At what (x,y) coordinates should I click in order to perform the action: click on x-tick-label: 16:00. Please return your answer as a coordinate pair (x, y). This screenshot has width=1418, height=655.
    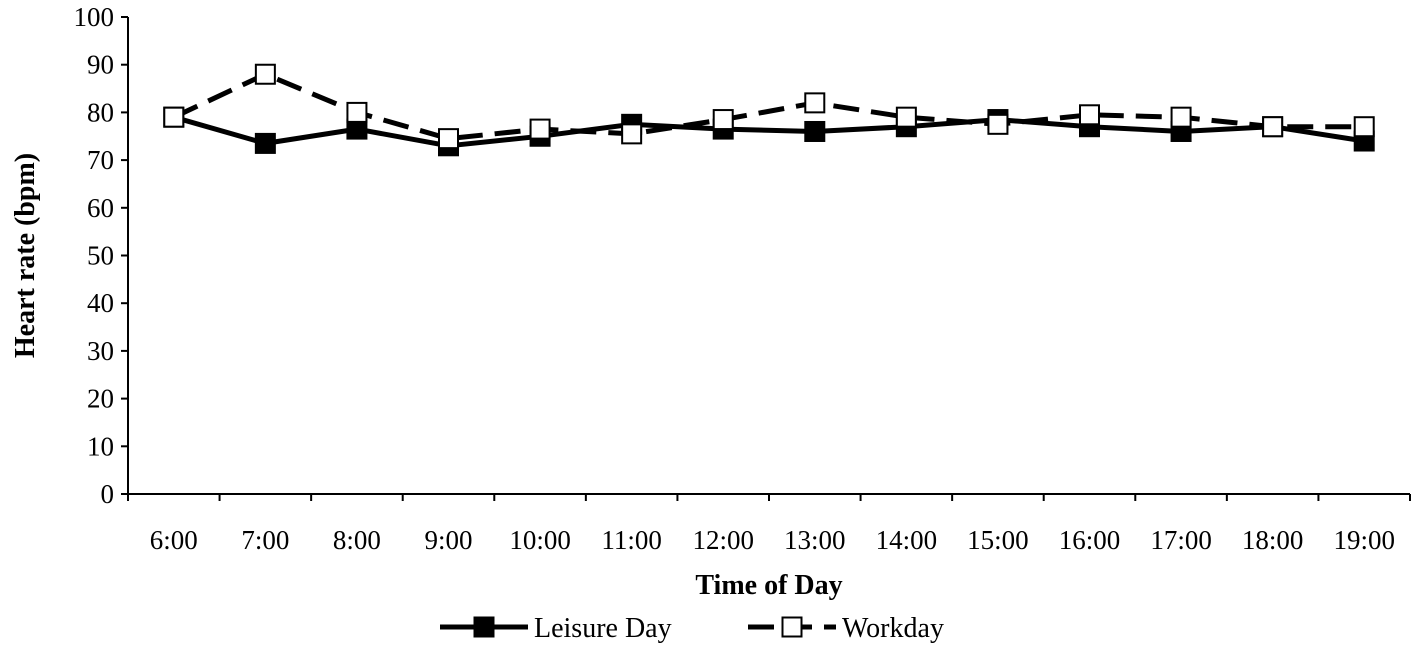
    Looking at the image, I should click on (1090, 540).